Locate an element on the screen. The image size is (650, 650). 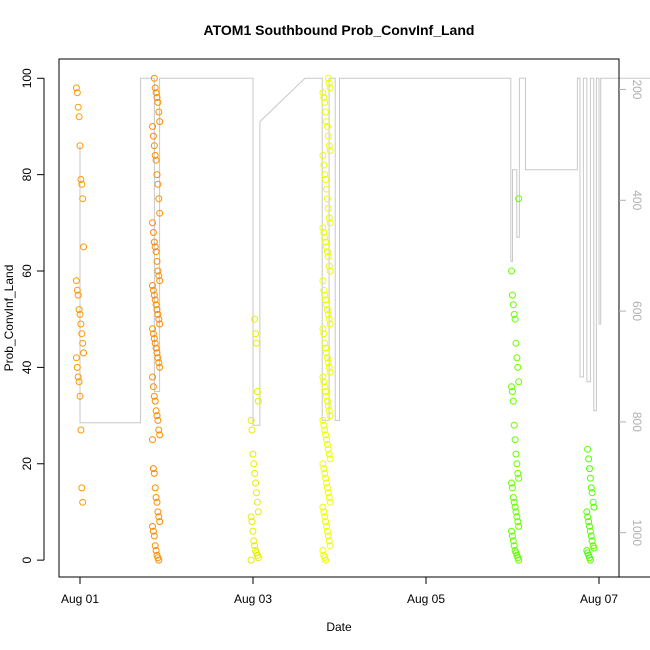
y-axis-label: Prob_ConvInf_Land is located at coordinates (9, 318).